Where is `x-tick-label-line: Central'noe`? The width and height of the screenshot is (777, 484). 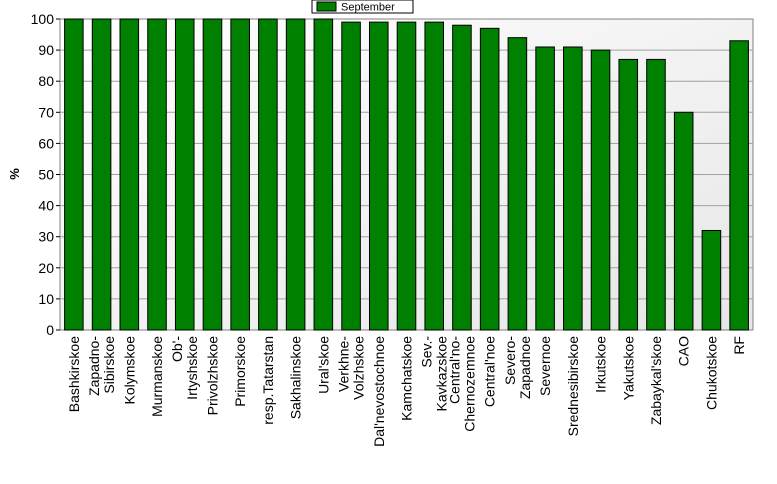
x-tick-label-line: Central'noe is located at coordinates (490, 371).